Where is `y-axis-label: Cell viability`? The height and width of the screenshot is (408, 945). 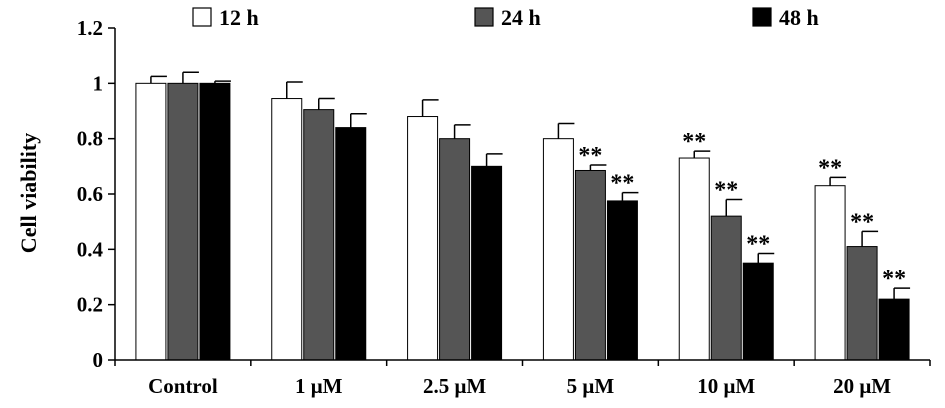 y-axis-label: Cell viability is located at coordinates (28, 193).